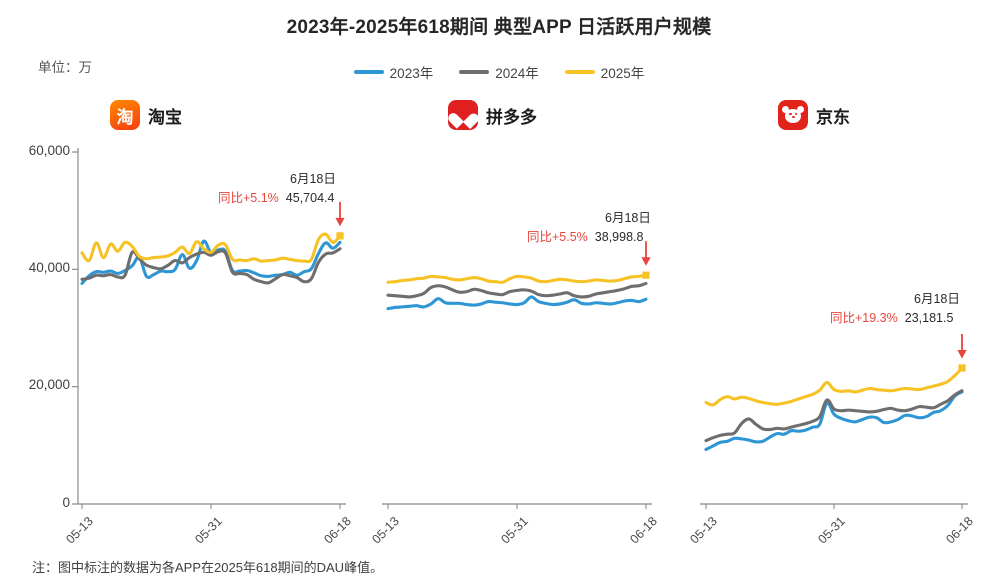 The image size is (998, 588). I want to click on heart-icon, so click(463, 114).